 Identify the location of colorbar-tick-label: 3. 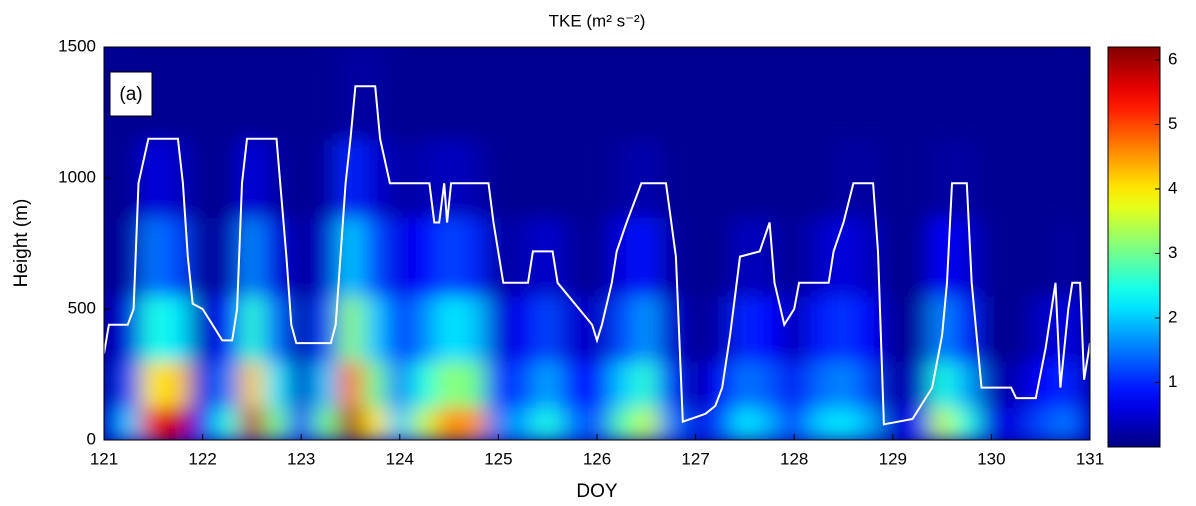
(1172, 252).